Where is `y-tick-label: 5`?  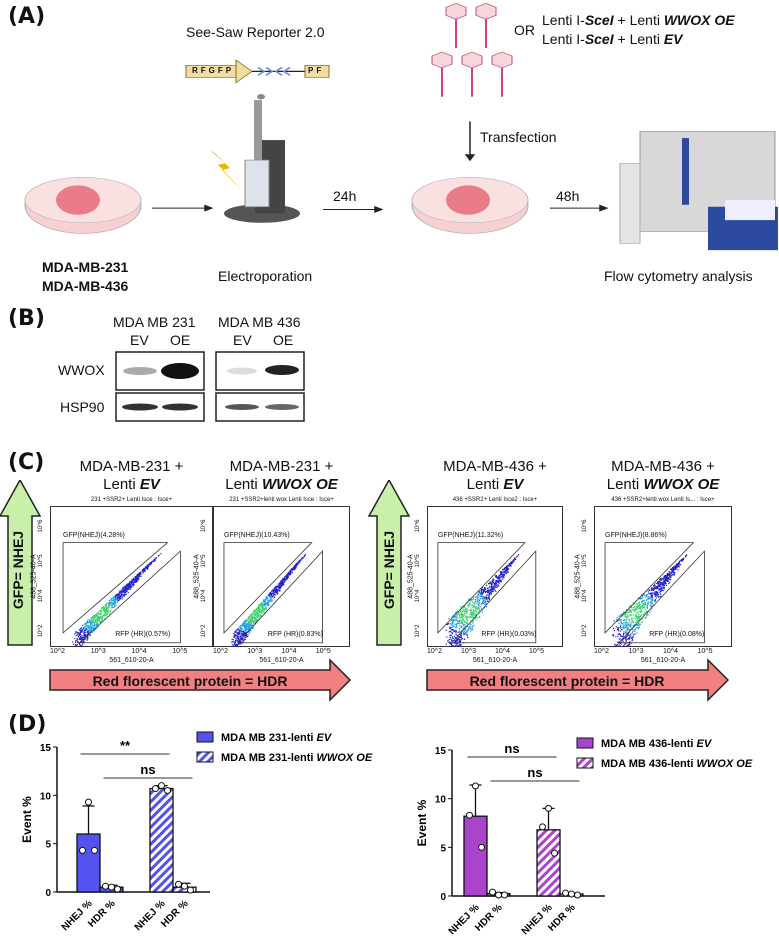 y-tick-label: 5 is located at coordinates (443, 848).